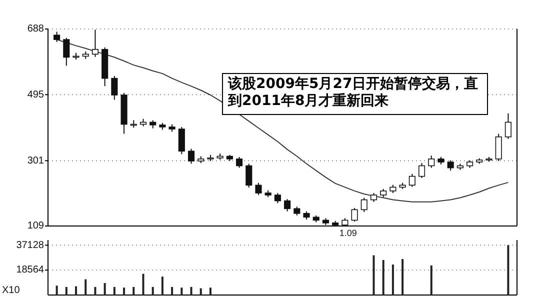  I want to click on annotation: 该股2009年5月27日开始暂停交易，直到2011年8月才重新回来, so click(355, 94).